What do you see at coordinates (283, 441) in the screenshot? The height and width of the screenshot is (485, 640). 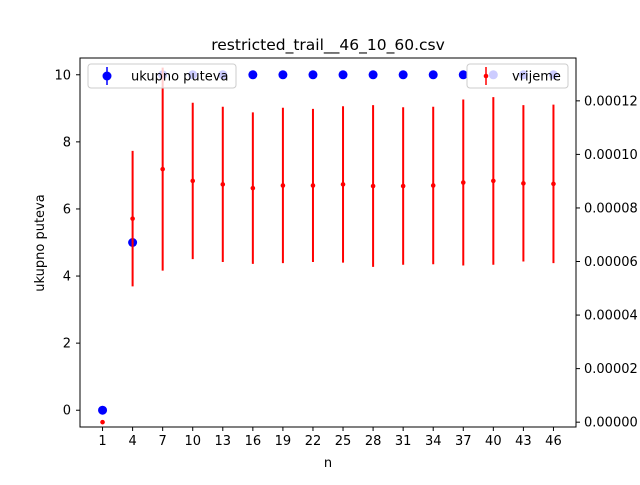 I see `x-tick-label: 19` at bounding box center [283, 441].